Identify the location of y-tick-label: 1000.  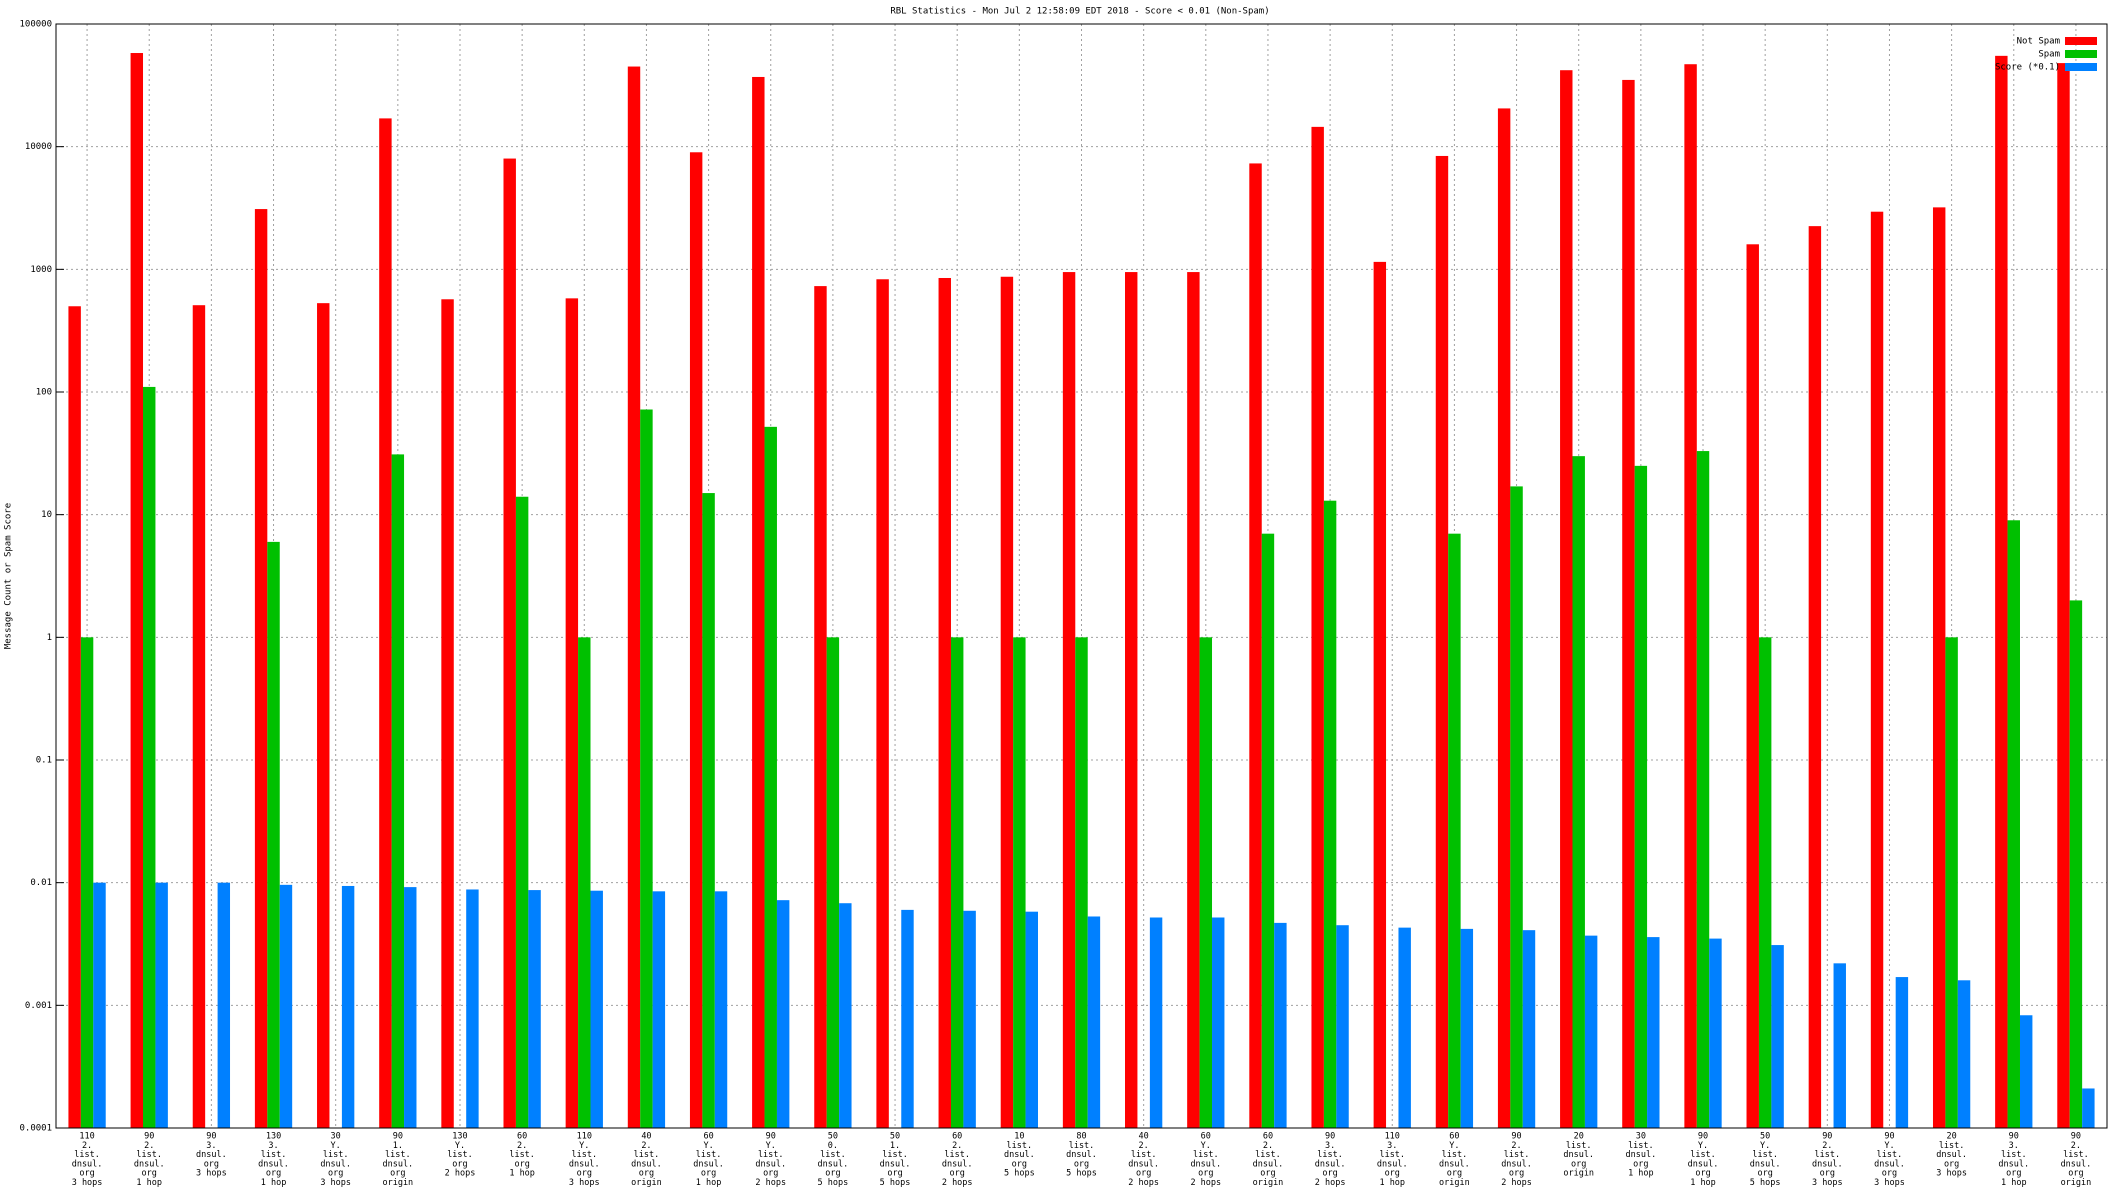
(41, 270).